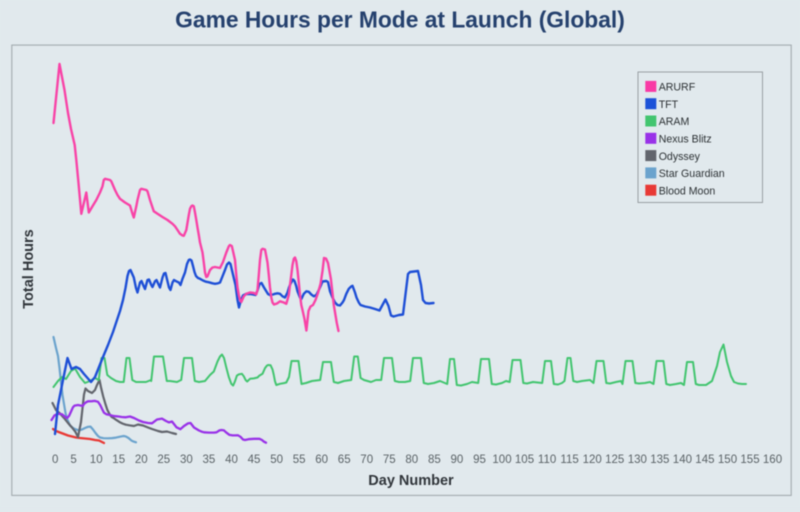 The image size is (800, 512). What do you see at coordinates (682, 460) in the screenshot?
I see `svg-text: 140` at bounding box center [682, 460].